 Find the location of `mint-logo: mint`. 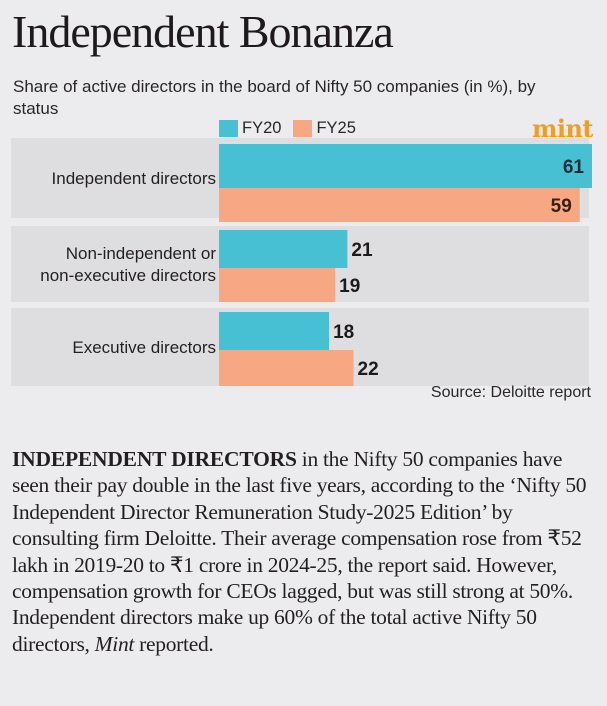

mint-logo: mint is located at coordinates (562, 128).